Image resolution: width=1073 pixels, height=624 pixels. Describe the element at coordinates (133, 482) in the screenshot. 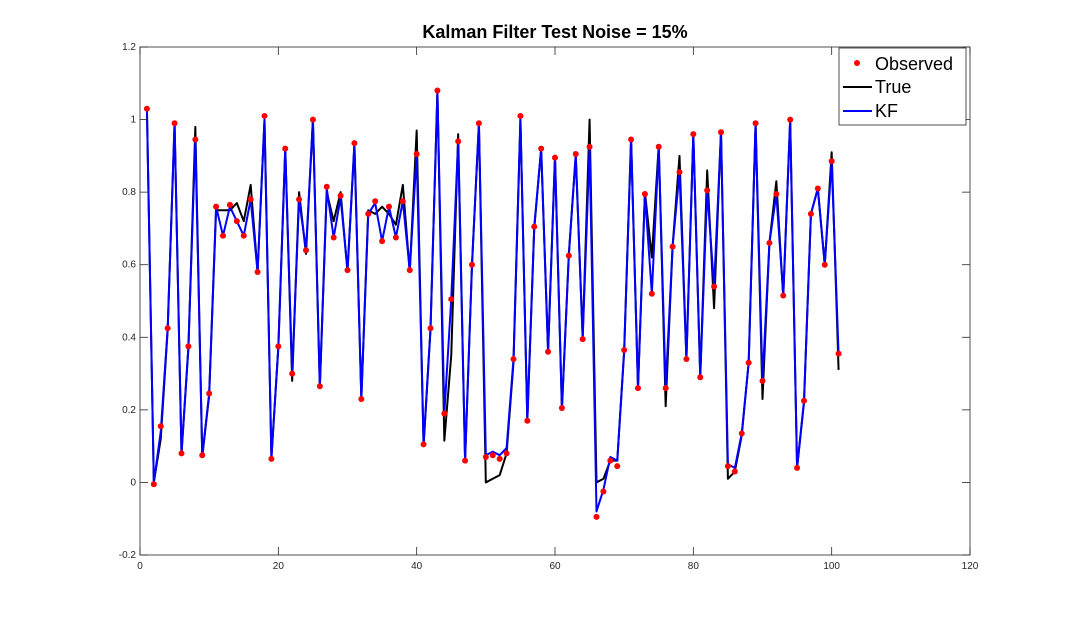

I see `y-tick-label: 0` at that location.